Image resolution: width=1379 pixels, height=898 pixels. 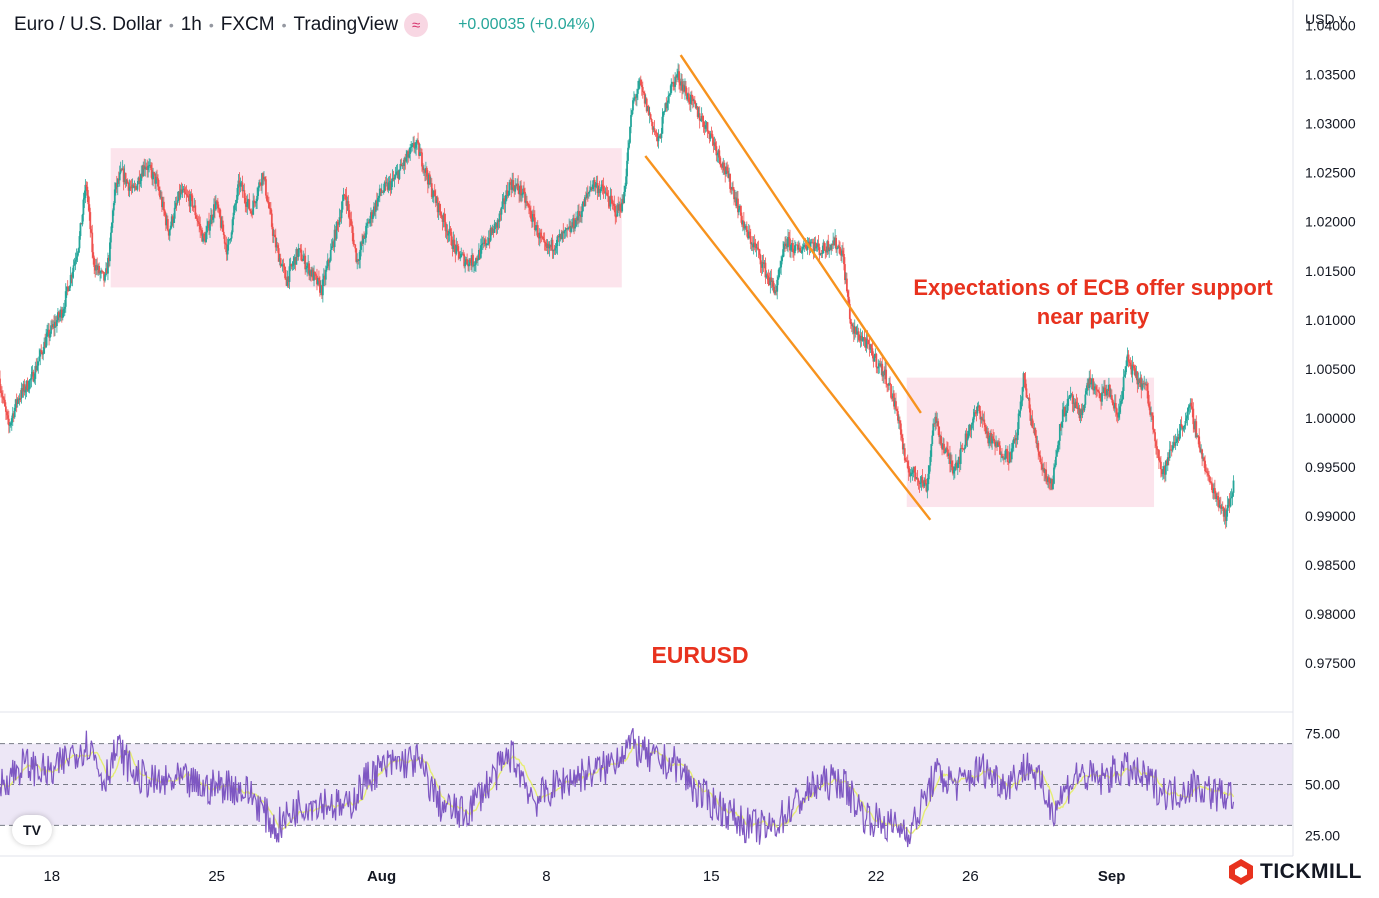 I want to click on wave-icon: ≈, so click(x=416, y=25).